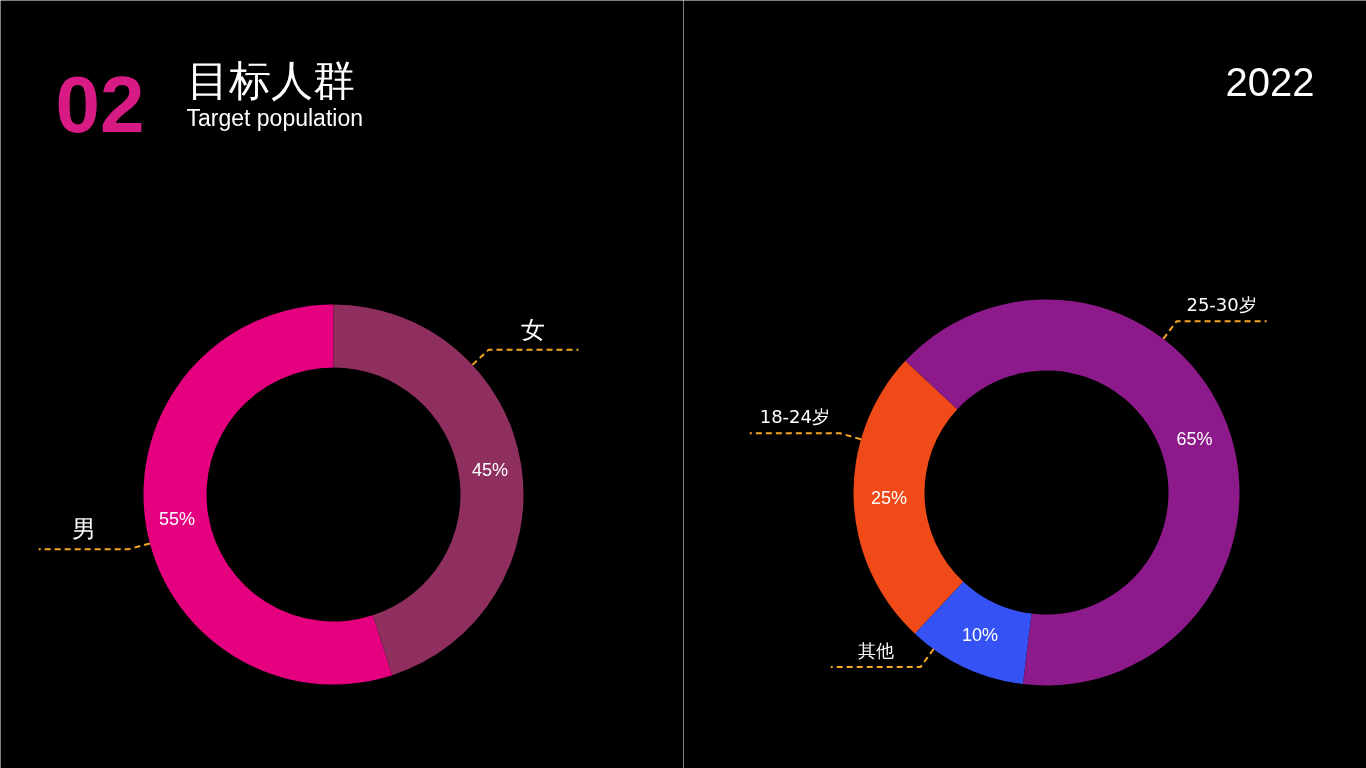  What do you see at coordinates (83, 529) in the screenshot?
I see `slice-label: 男` at bounding box center [83, 529].